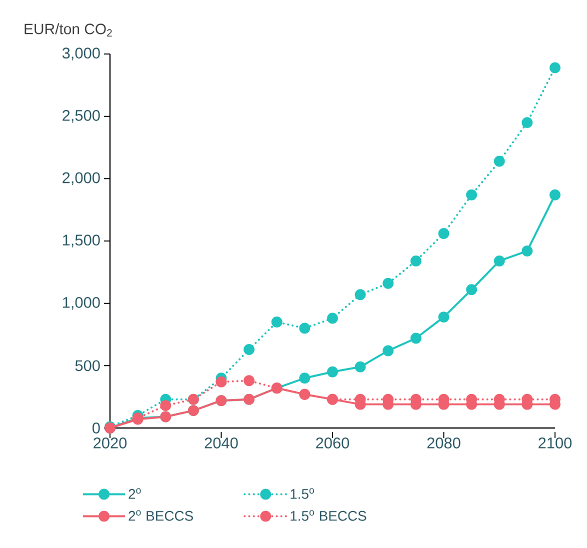  What do you see at coordinates (68, 29) in the screenshot?
I see `y-axis-title: EUR/ton CO$_{2}$` at bounding box center [68, 29].